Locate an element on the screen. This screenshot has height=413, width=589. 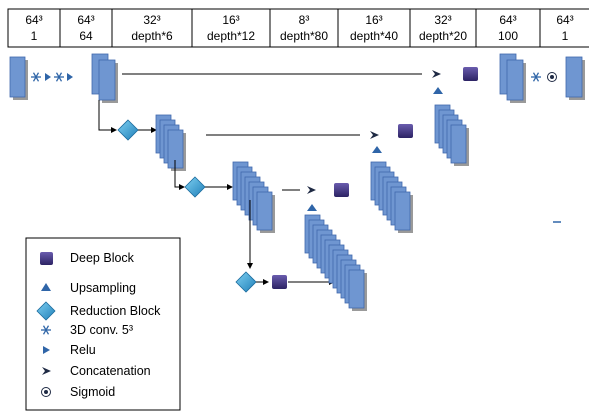
legend-item: 3D conv. 5³ is located at coordinates (87, 330).